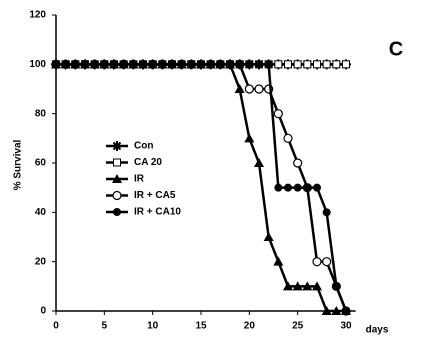 The width and height of the screenshot is (421, 342). Describe the element at coordinates (143, 146) in the screenshot. I see `legend-label: Con` at that location.